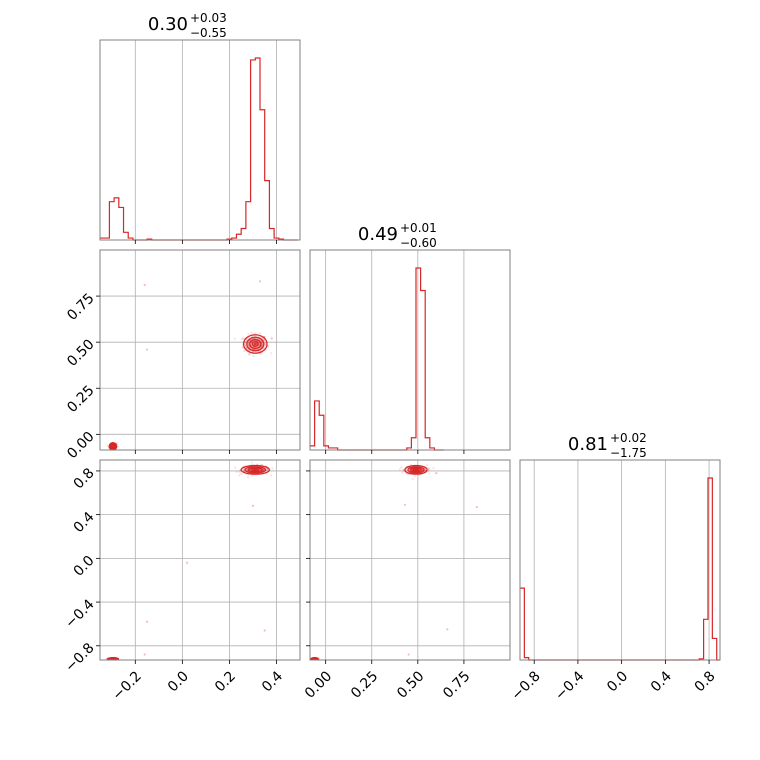 The image size is (760, 760). What do you see at coordinates (79, 657) in the screenshot?
I see `y-tick-label: −0.8` at bounding box center [79, 657].